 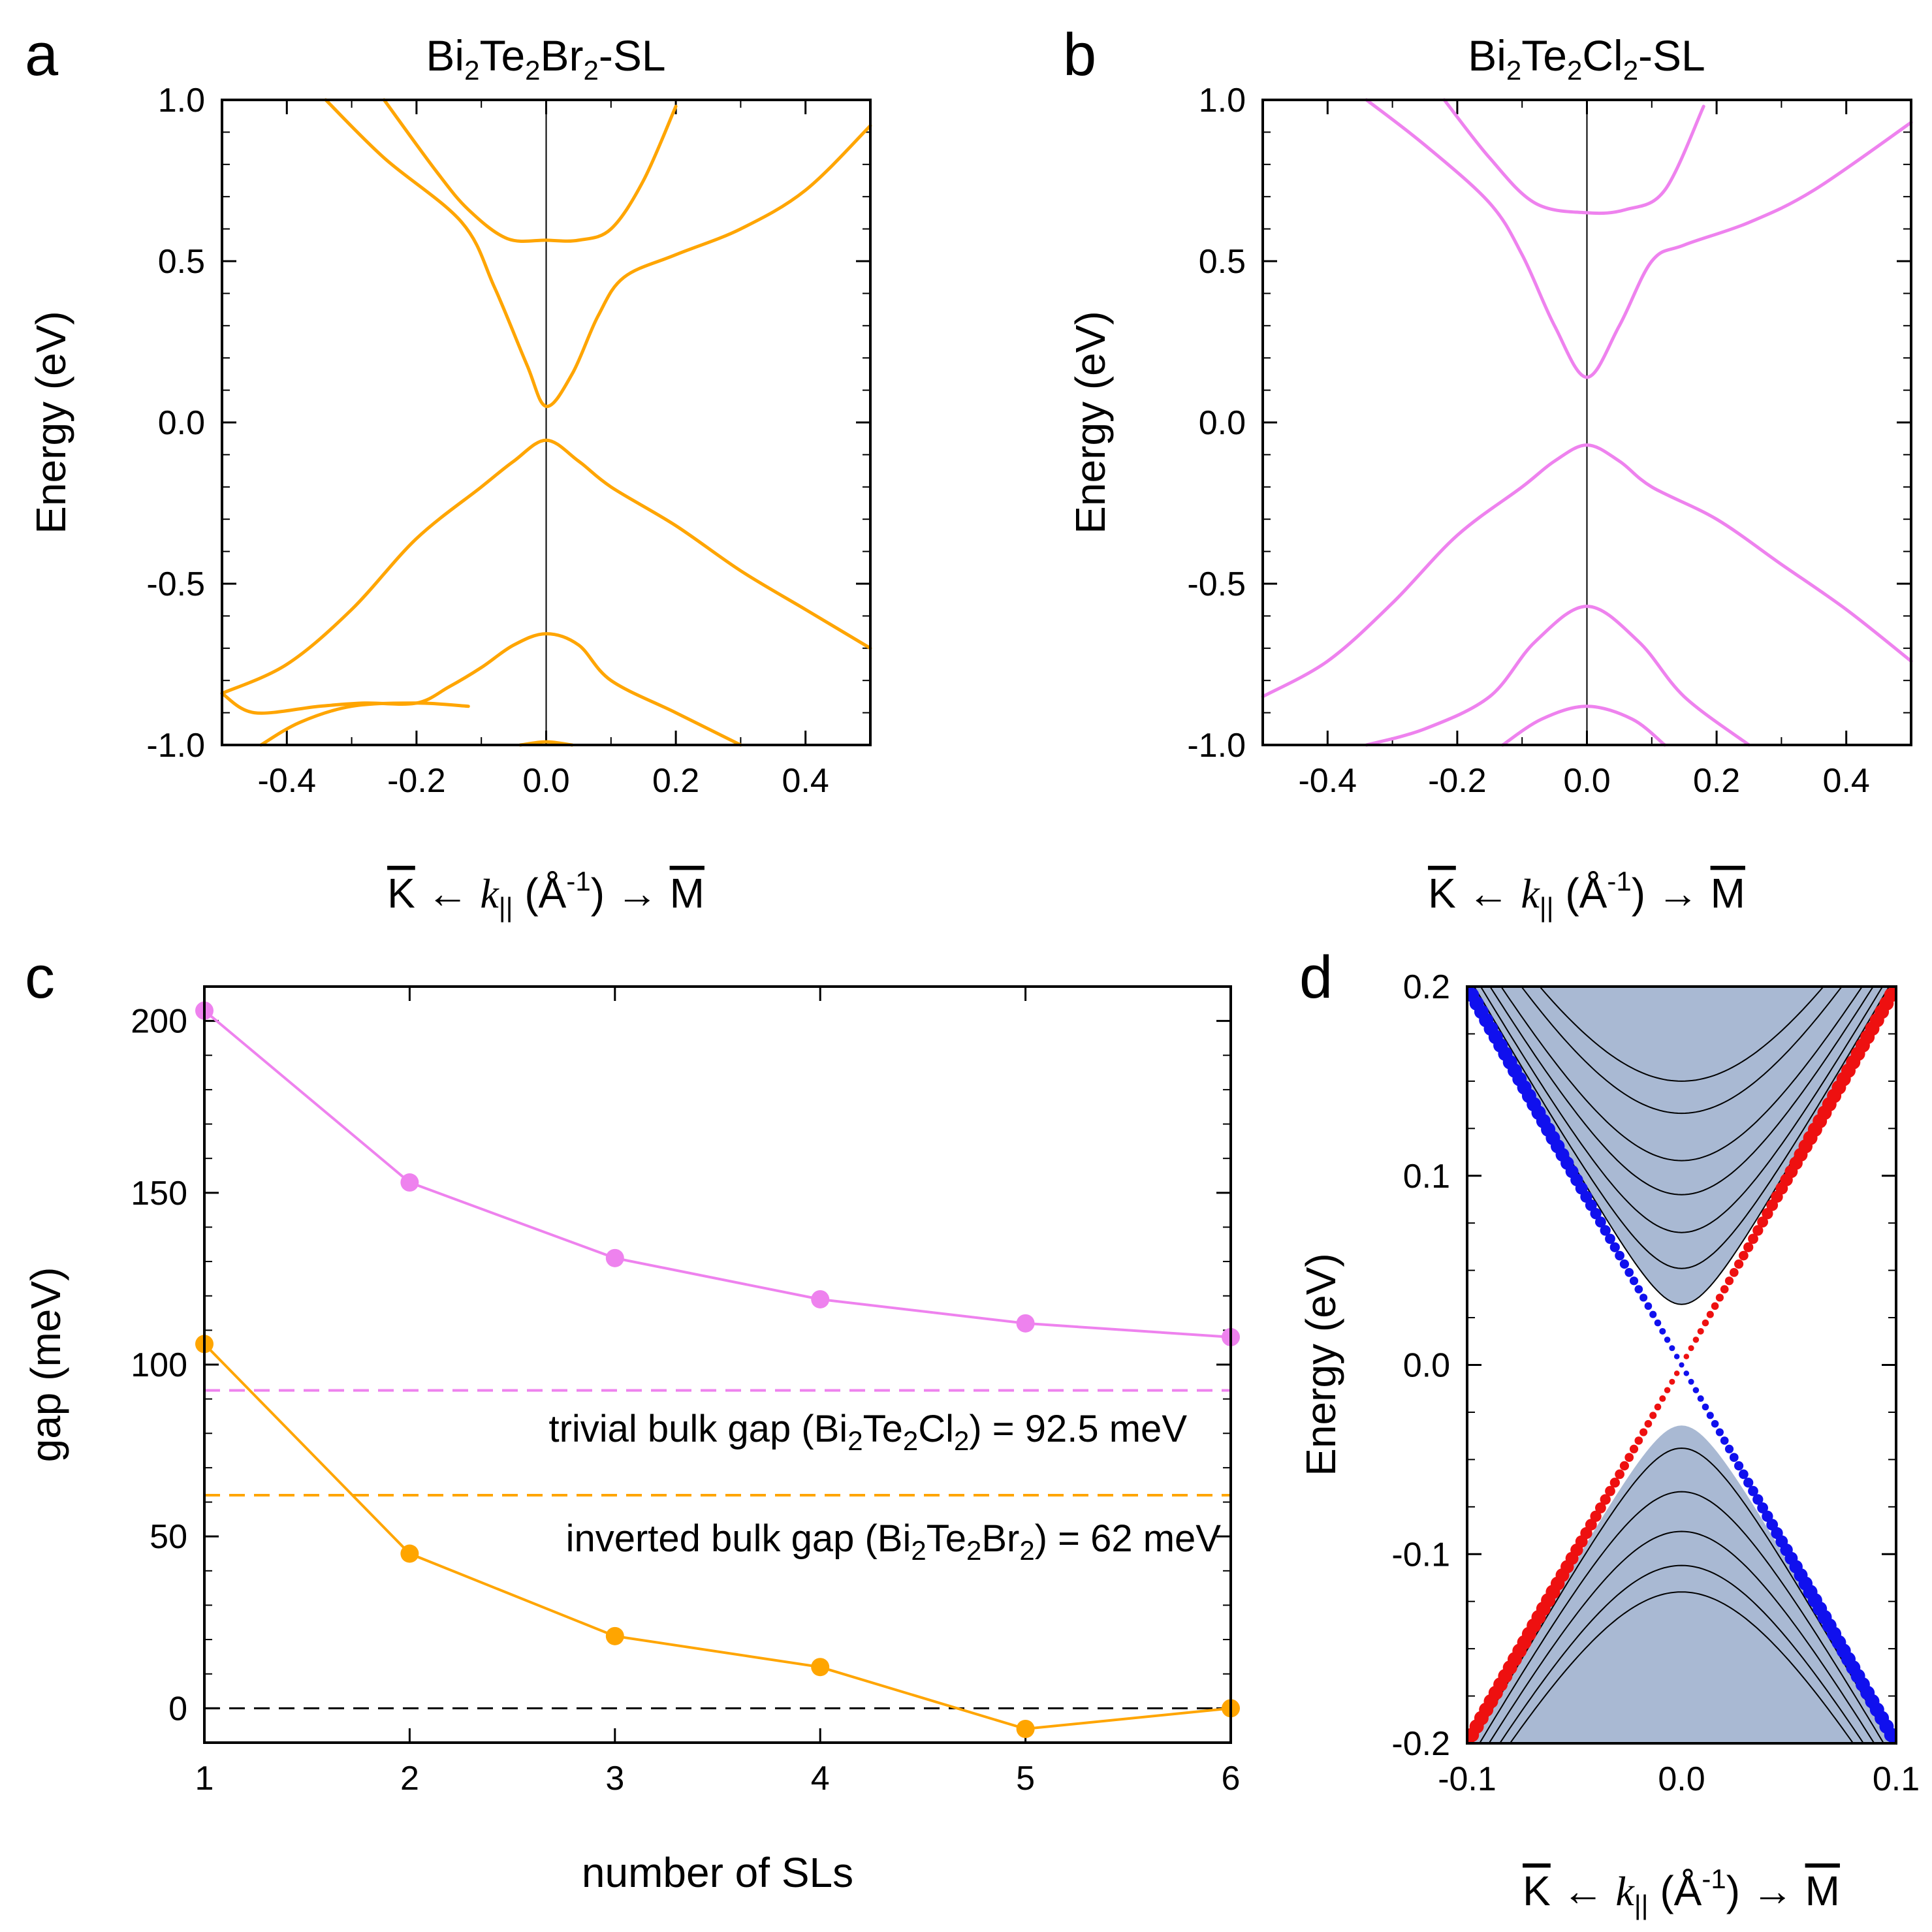 What do you see at coordinates (1587, 571) in the screenshot?
I see `panel-b-band-v1` at bounding box center [1587, 571].